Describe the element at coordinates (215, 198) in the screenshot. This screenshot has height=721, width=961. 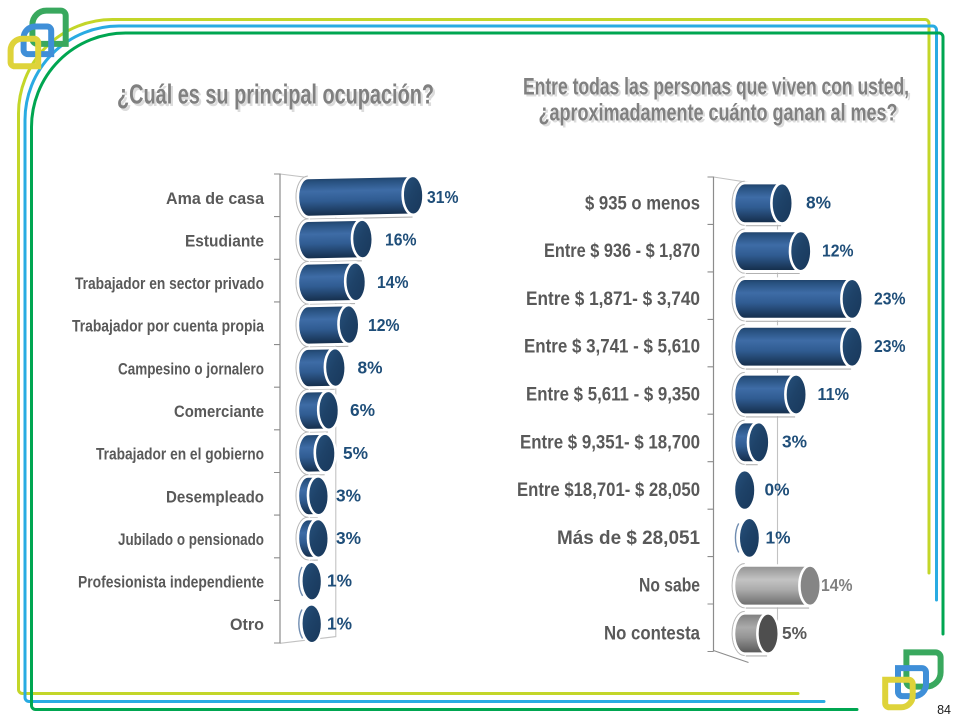
I see `svg-text: Ama de casa` at that location.